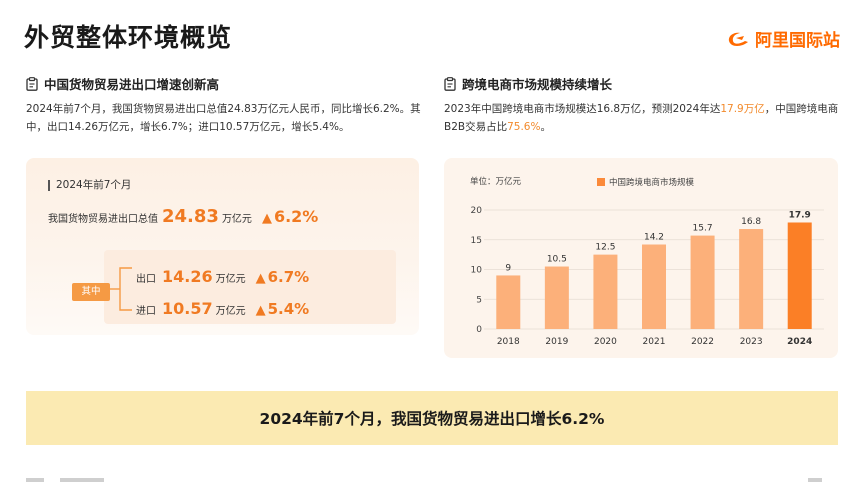 The height and width of the screenshot is (486, 864). What do you see at coordinates (751, 279) in the screenshot?
I see `bar-2023` at bounding box center [751, 279].